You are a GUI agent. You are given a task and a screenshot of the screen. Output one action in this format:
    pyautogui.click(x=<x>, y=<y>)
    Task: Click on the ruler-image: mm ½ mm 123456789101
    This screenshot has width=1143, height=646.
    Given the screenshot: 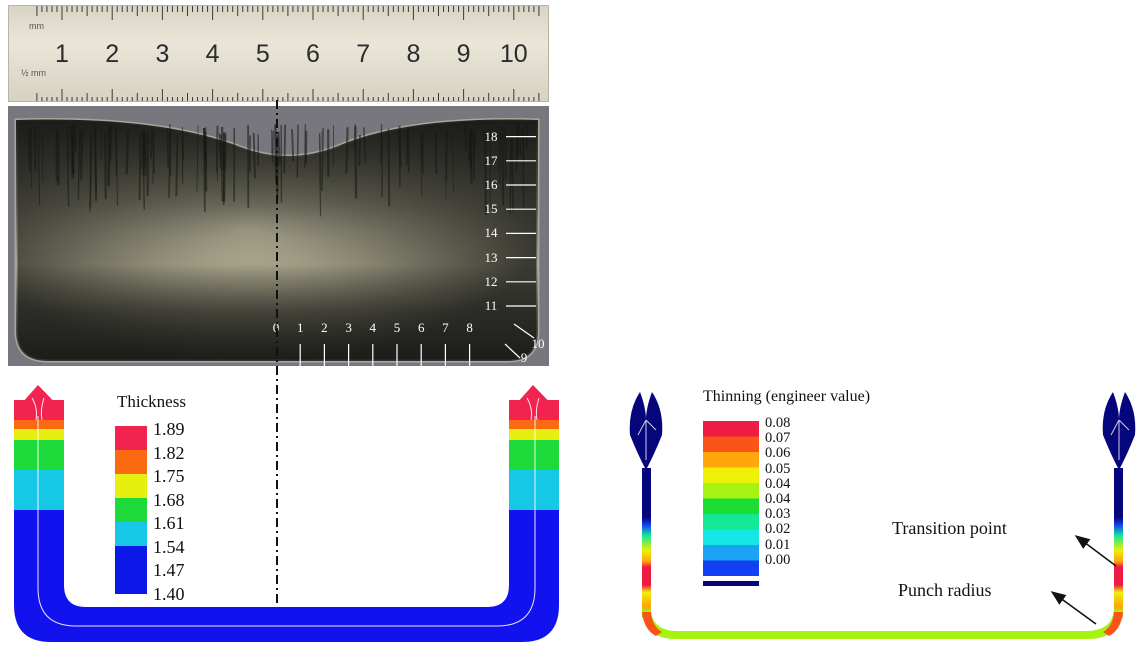 What is the action you would take?
    pyautogui.click(x=278, y=53)
    